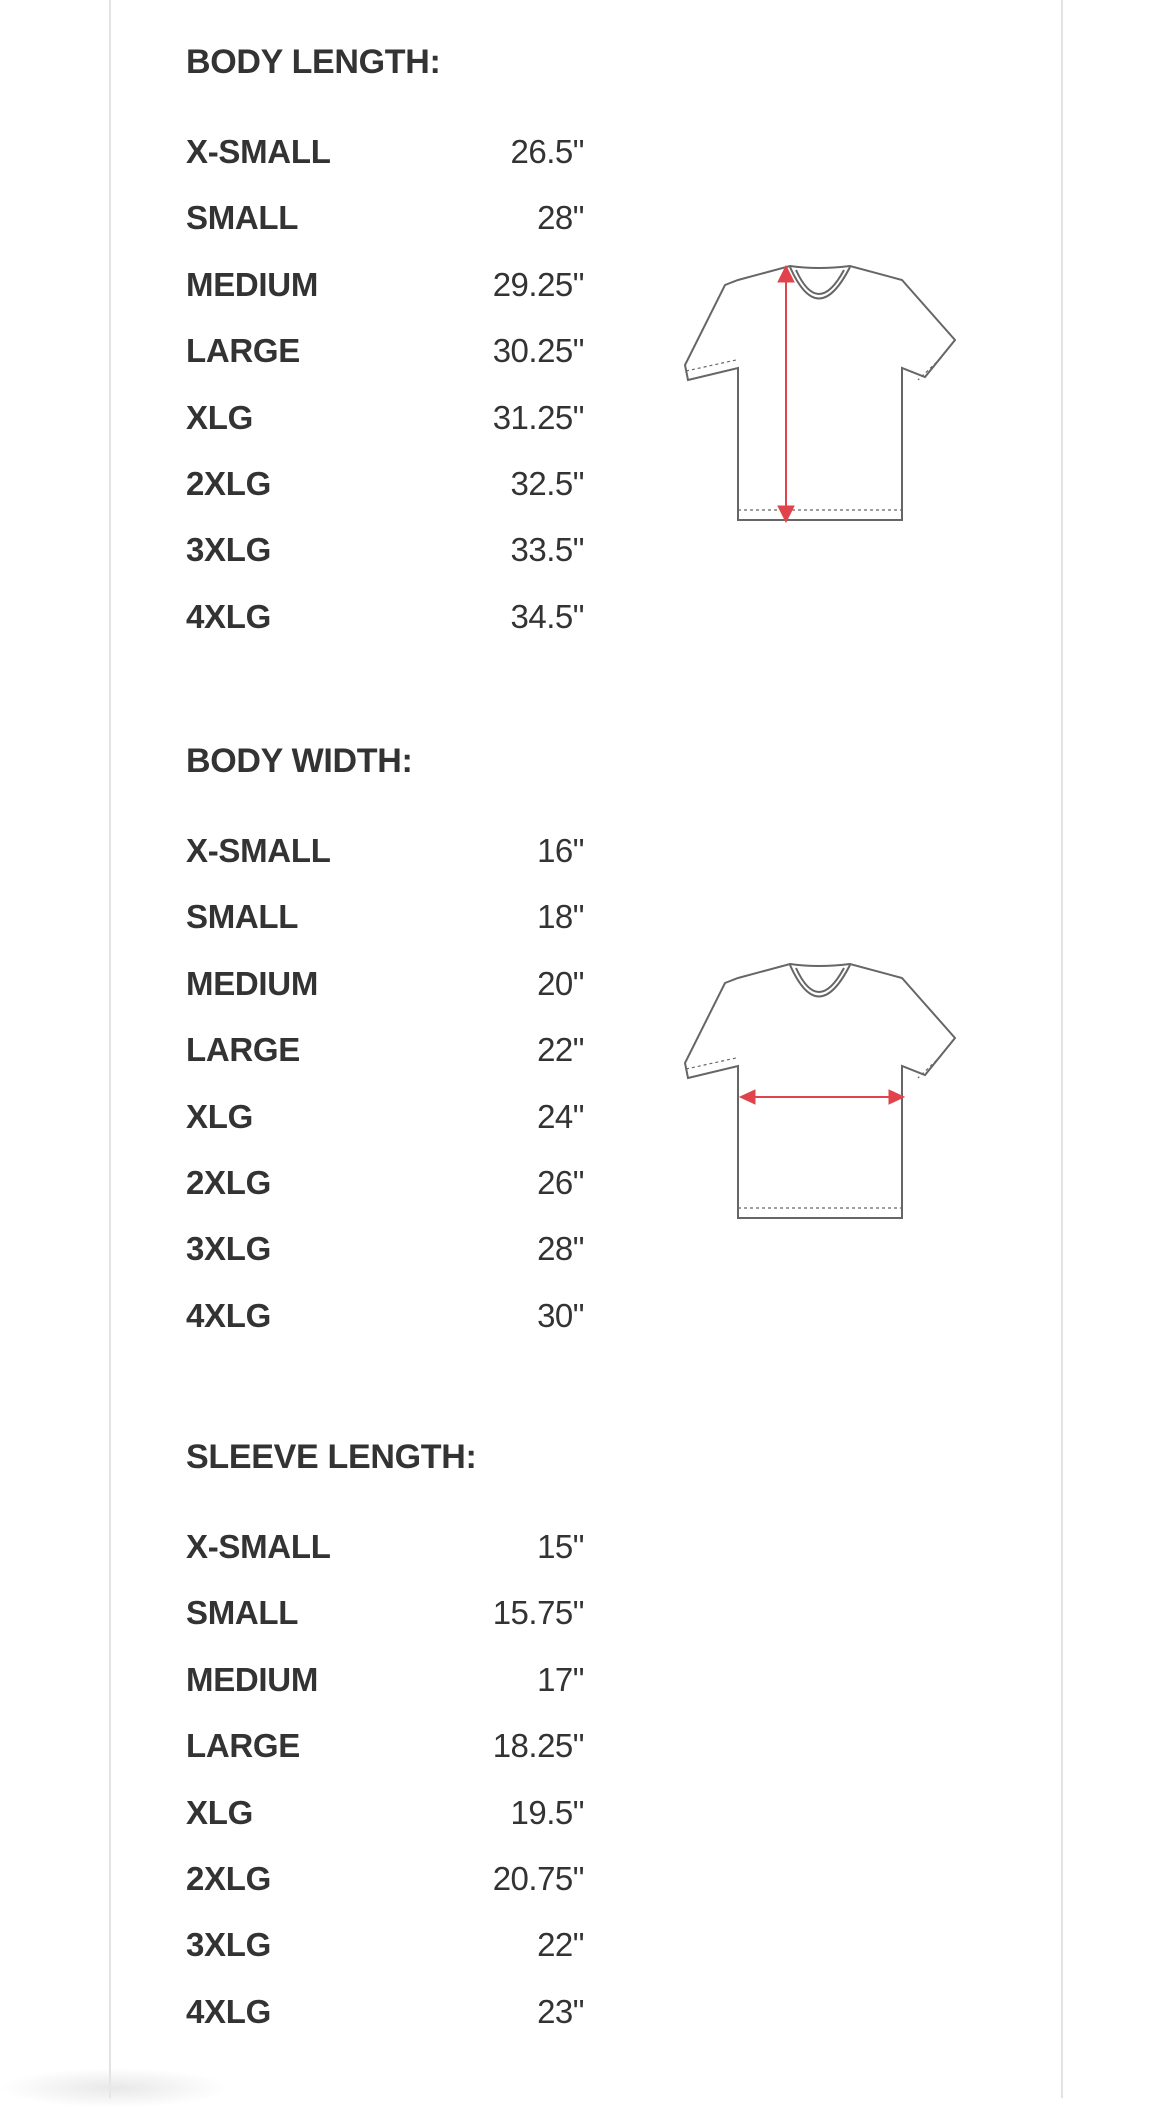 This screenshot has width=1169, height=2108. What do you see at coordinates (385, 2025) in the screenshot?
I see `size-row: 4XLG 23"` at bounding box center [385, 2025].